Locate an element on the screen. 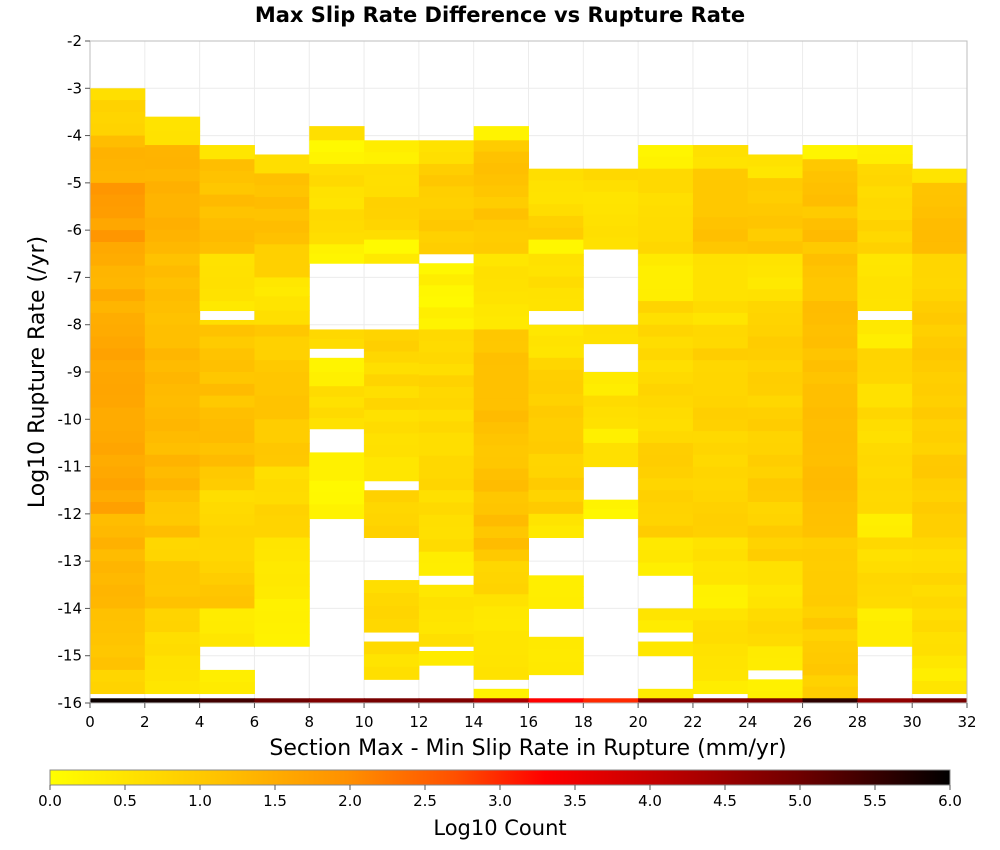 This screenshot has height=850, width=1000. colorbar is located at coordinates (500, 777).